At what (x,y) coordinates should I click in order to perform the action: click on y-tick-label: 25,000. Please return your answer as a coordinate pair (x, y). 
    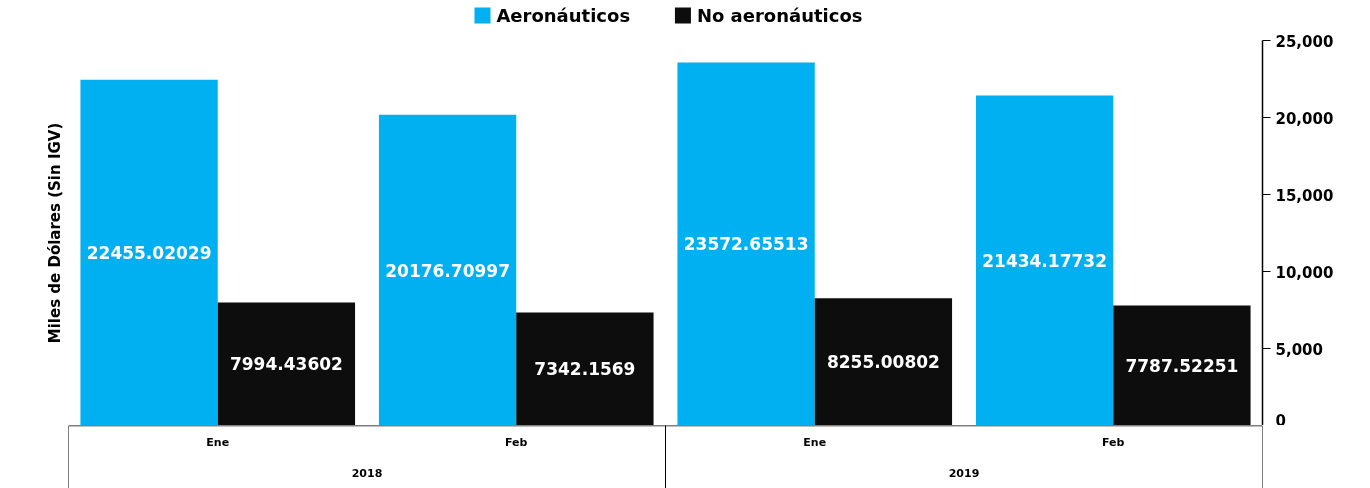
    Looking at the image, I should click on (1304, 41).